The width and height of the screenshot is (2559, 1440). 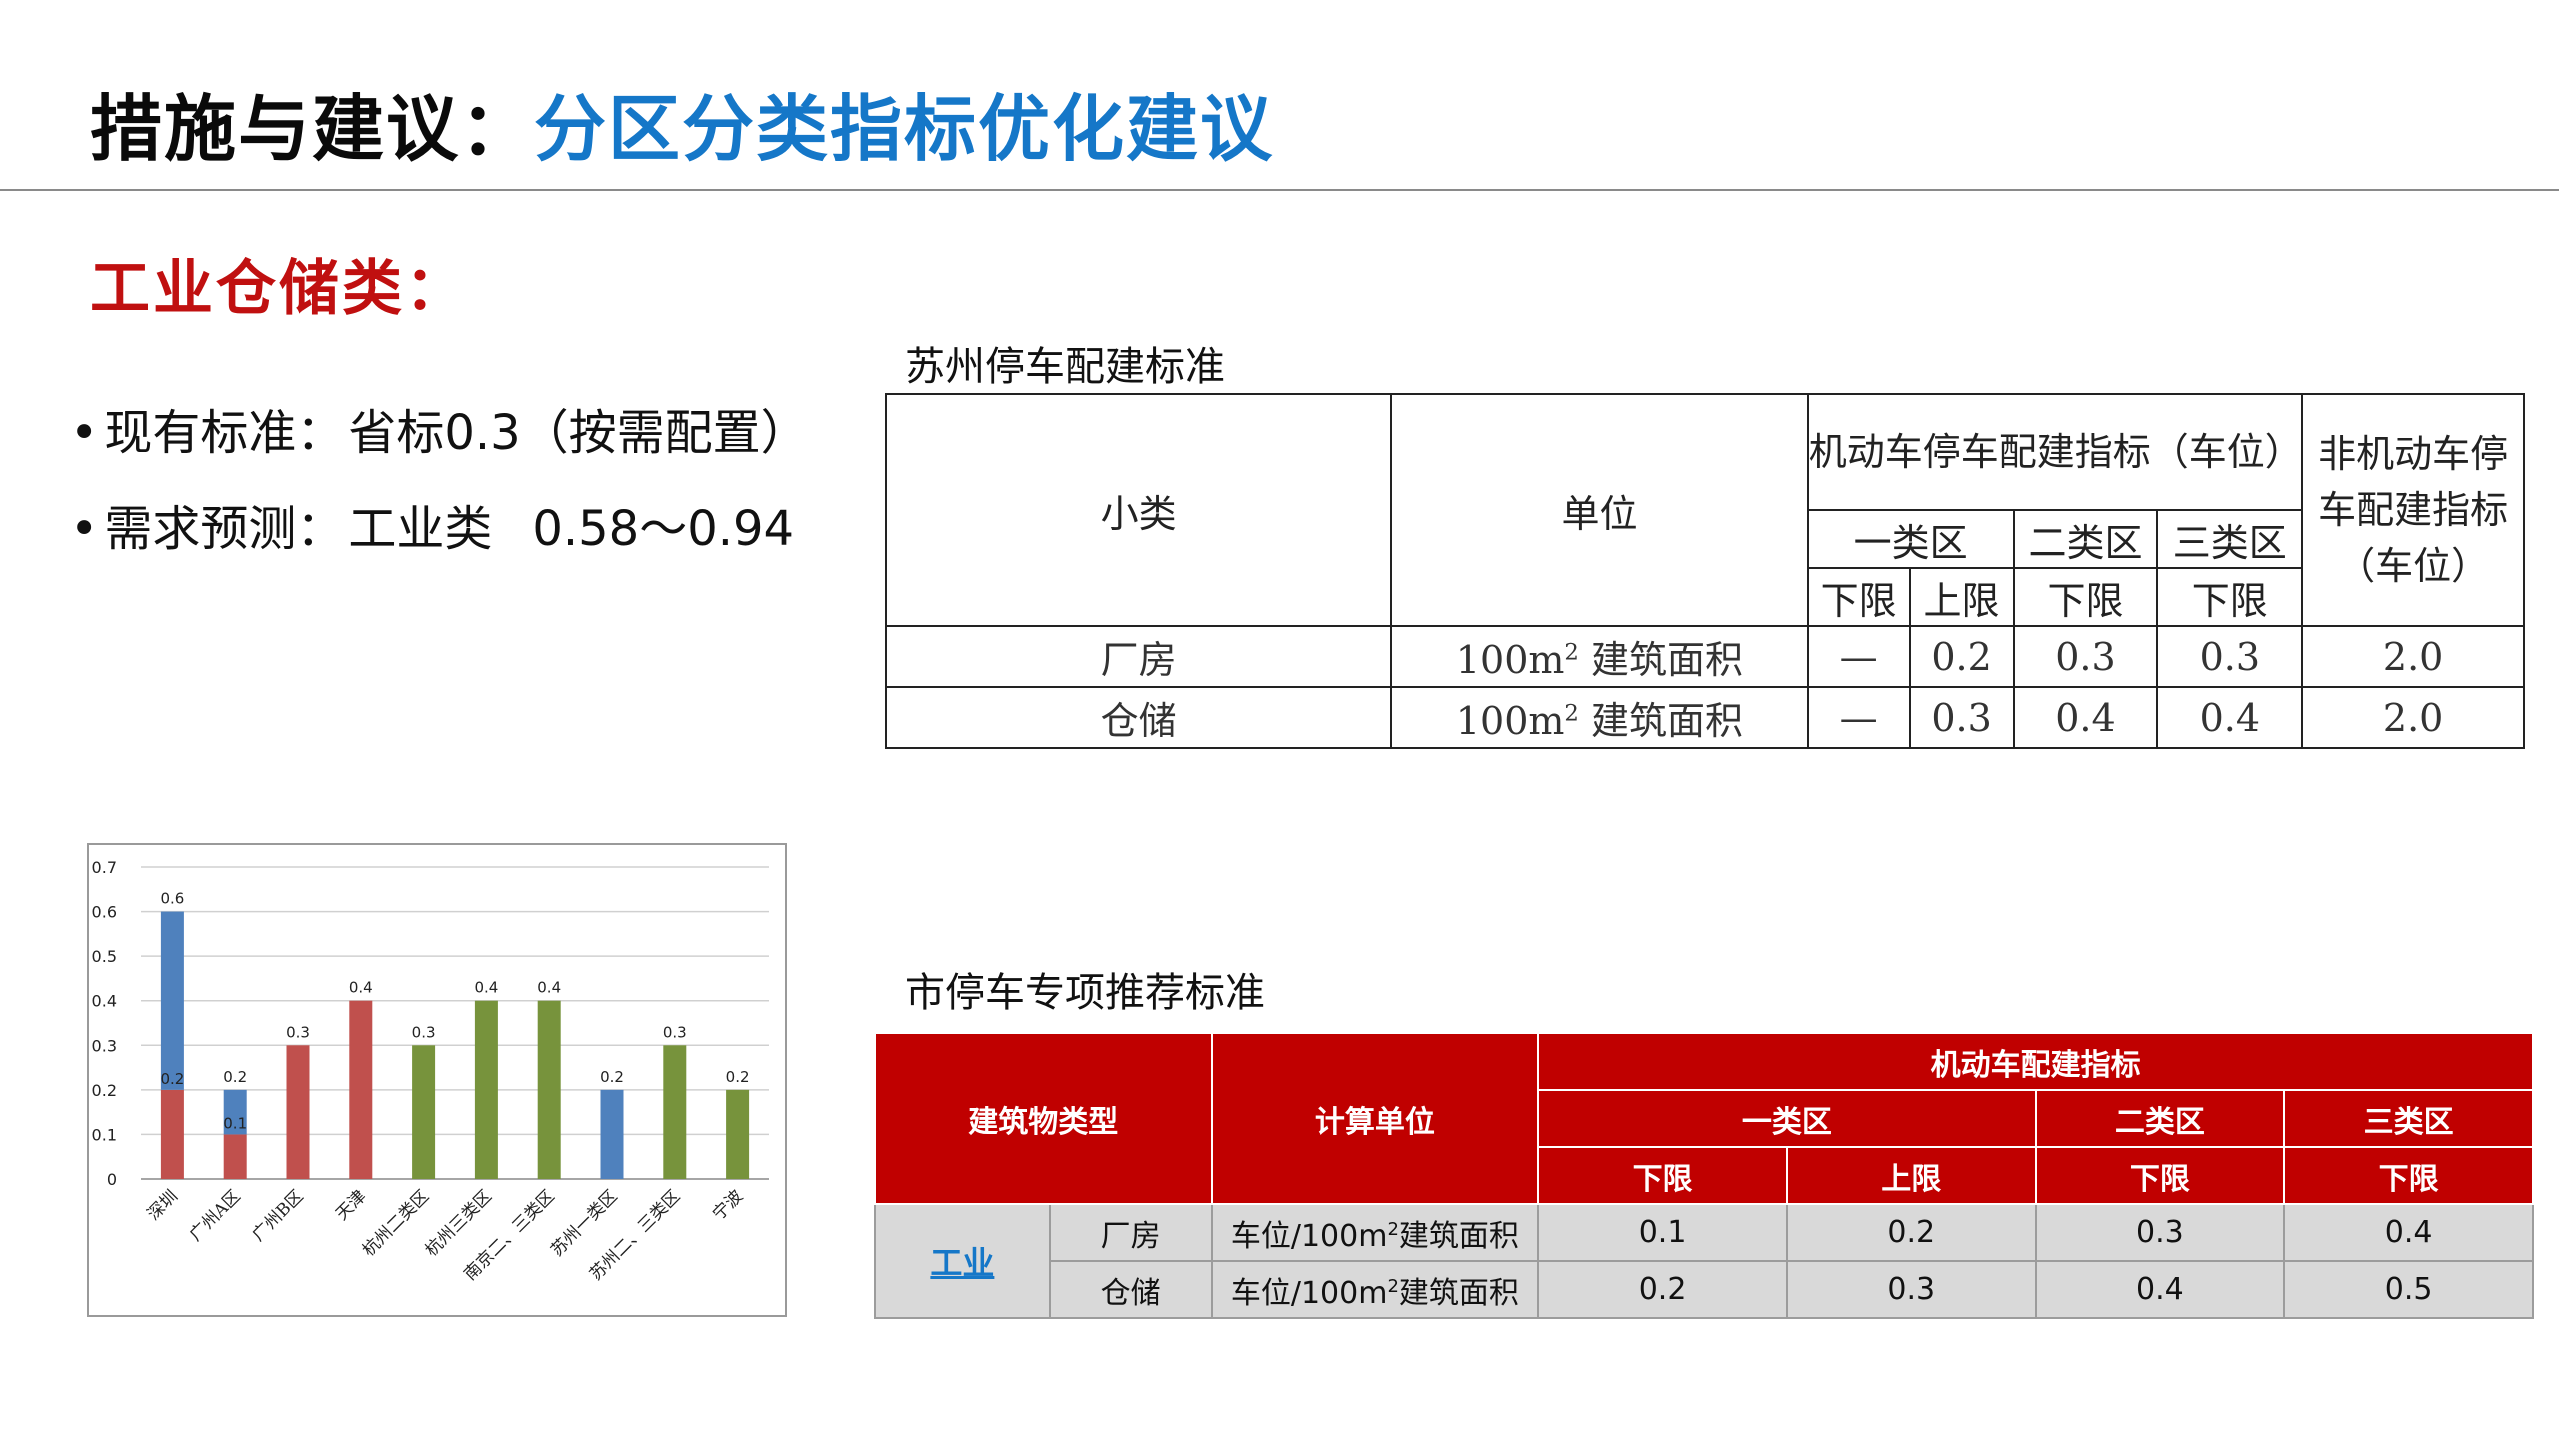 I want to click on header-zone2-lower: 下限, so click(x=2085, y=597).